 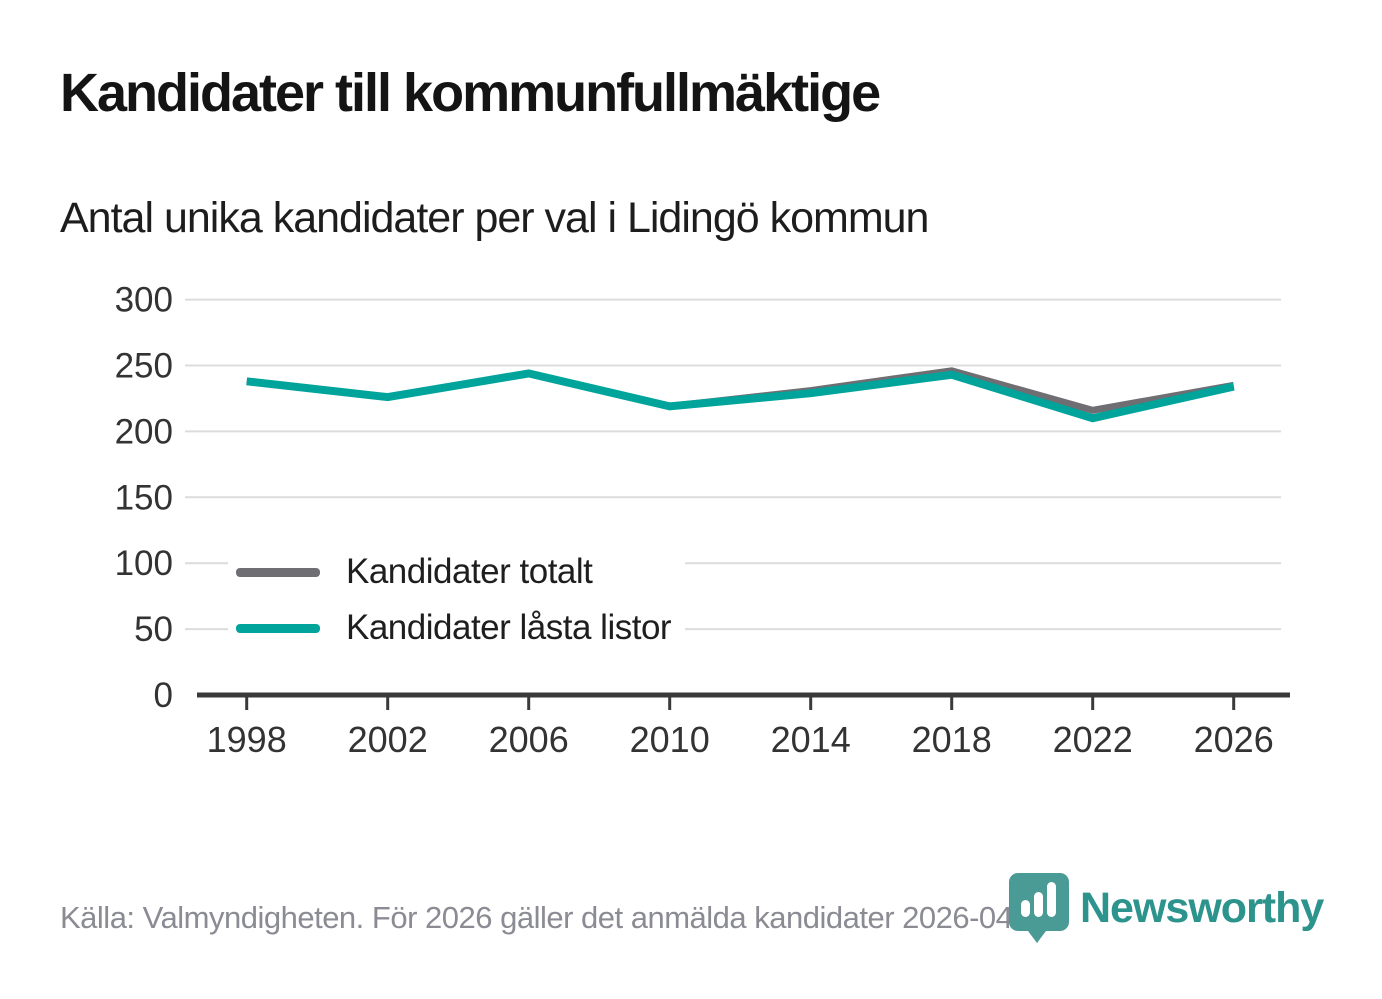 I want to click on x-tick-label-2018: 2018, so click(x=952, y=739).